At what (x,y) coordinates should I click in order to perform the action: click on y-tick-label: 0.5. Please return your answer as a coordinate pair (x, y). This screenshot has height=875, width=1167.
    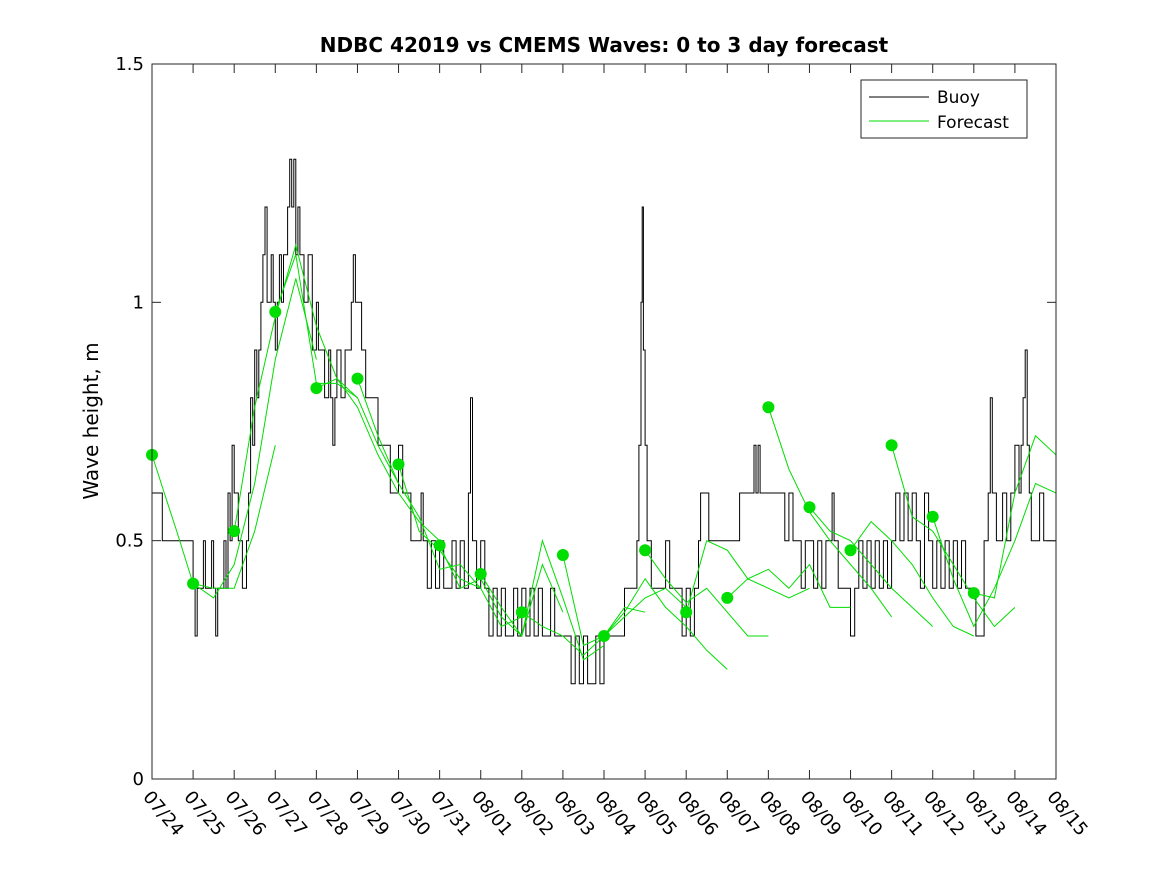
    Looking at the image, I should click on (129, 541).